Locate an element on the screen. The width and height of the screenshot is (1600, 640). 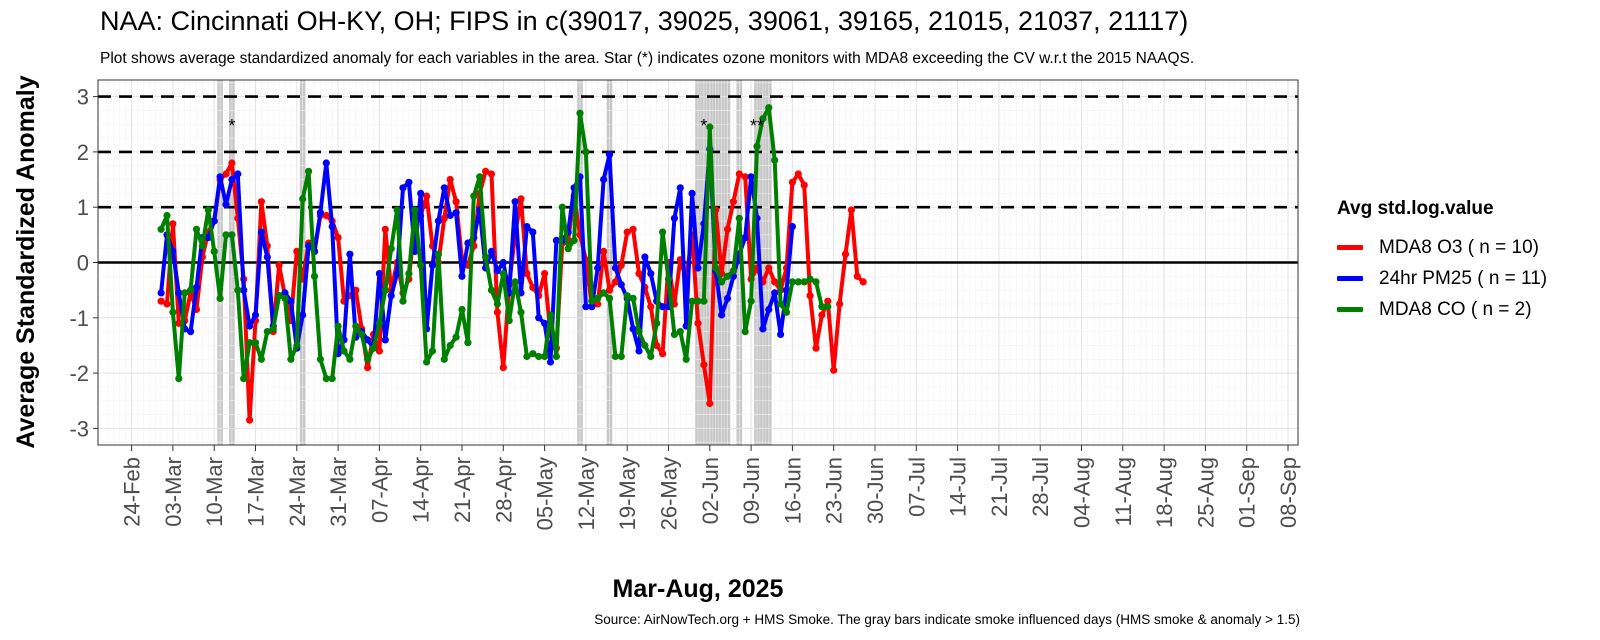
x-tick-label: 31-Mar is located at coordinates (338, 492).